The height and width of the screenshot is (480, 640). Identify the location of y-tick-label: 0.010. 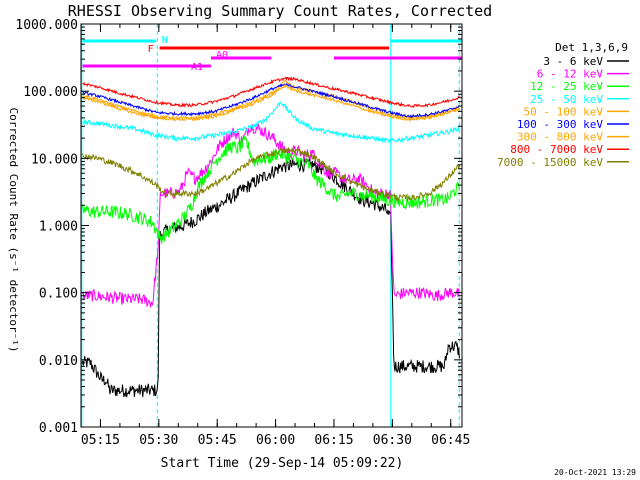
(58, 361).